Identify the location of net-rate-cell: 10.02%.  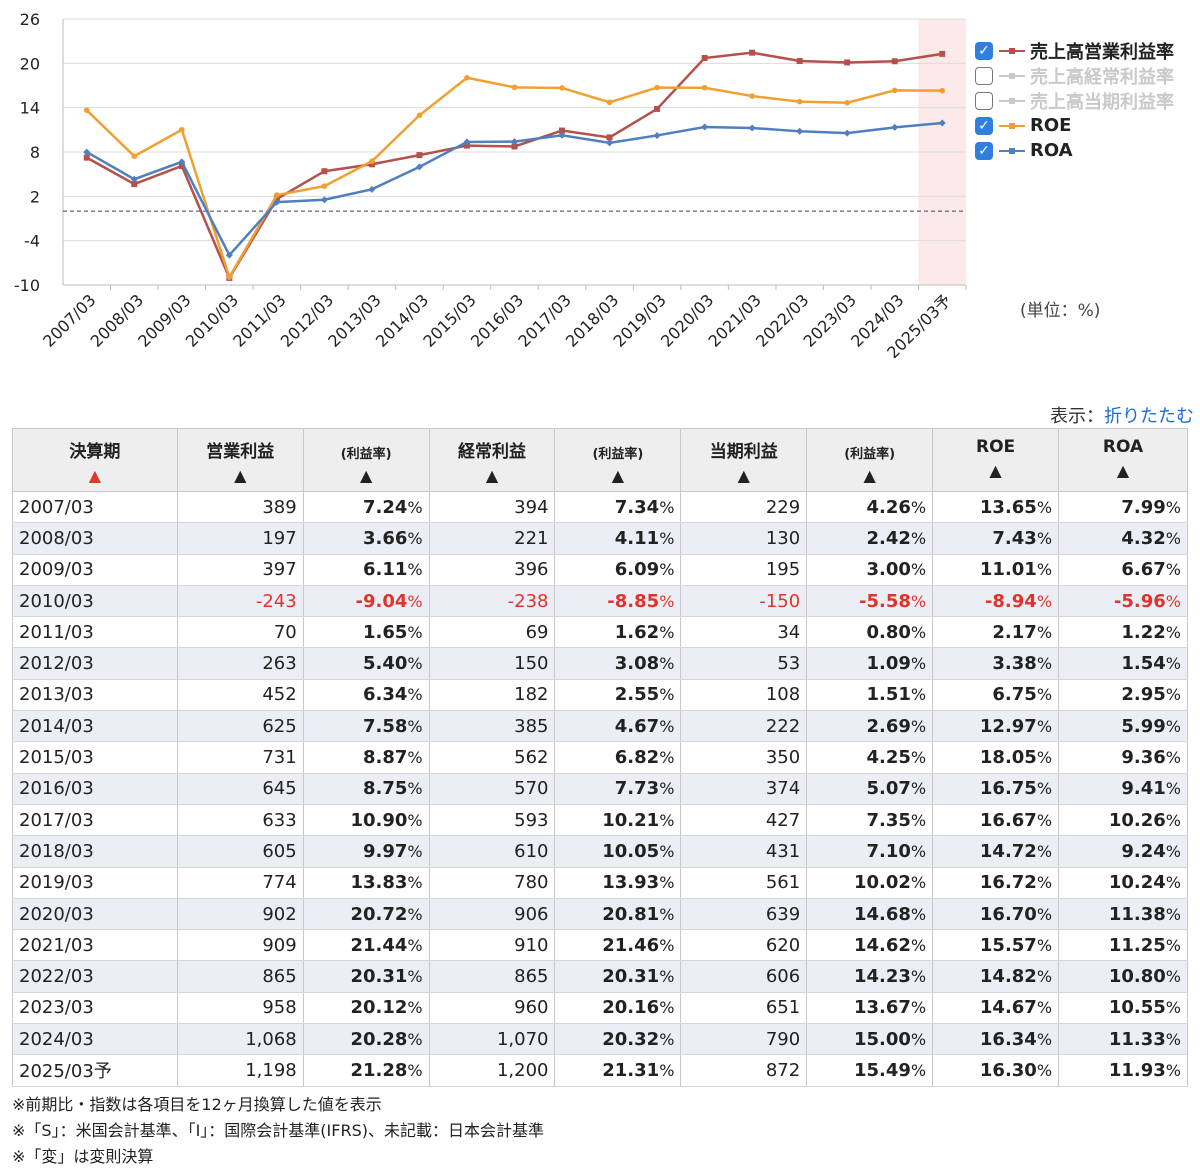
(870, 883).